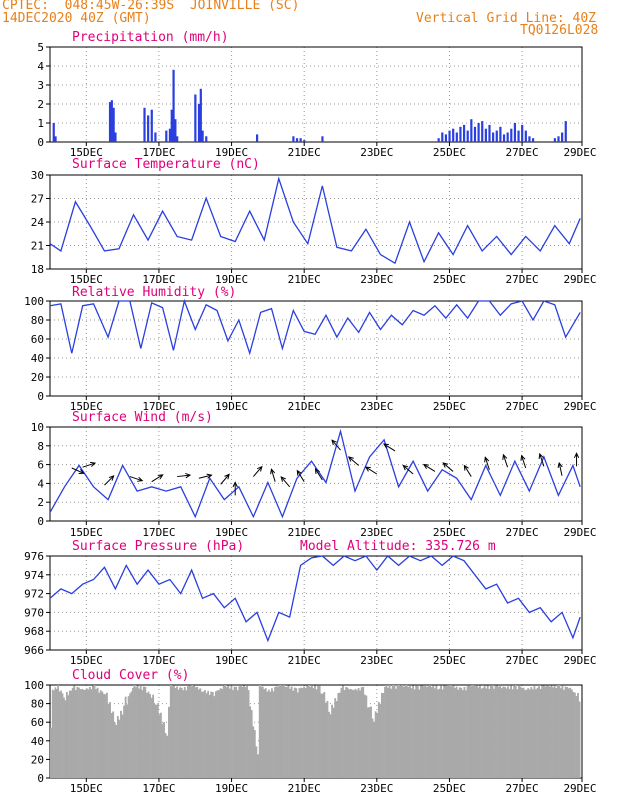  Describe the element at coordinates (158, 152) in the screenshot. I see `precip-xtick-label: 17DEC` at that location.